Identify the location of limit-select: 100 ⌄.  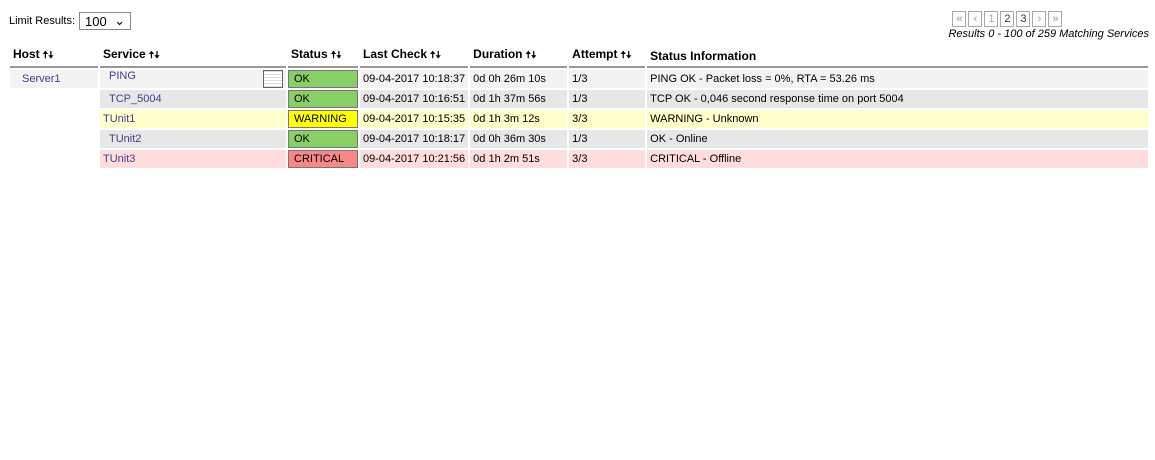
(105, 21).